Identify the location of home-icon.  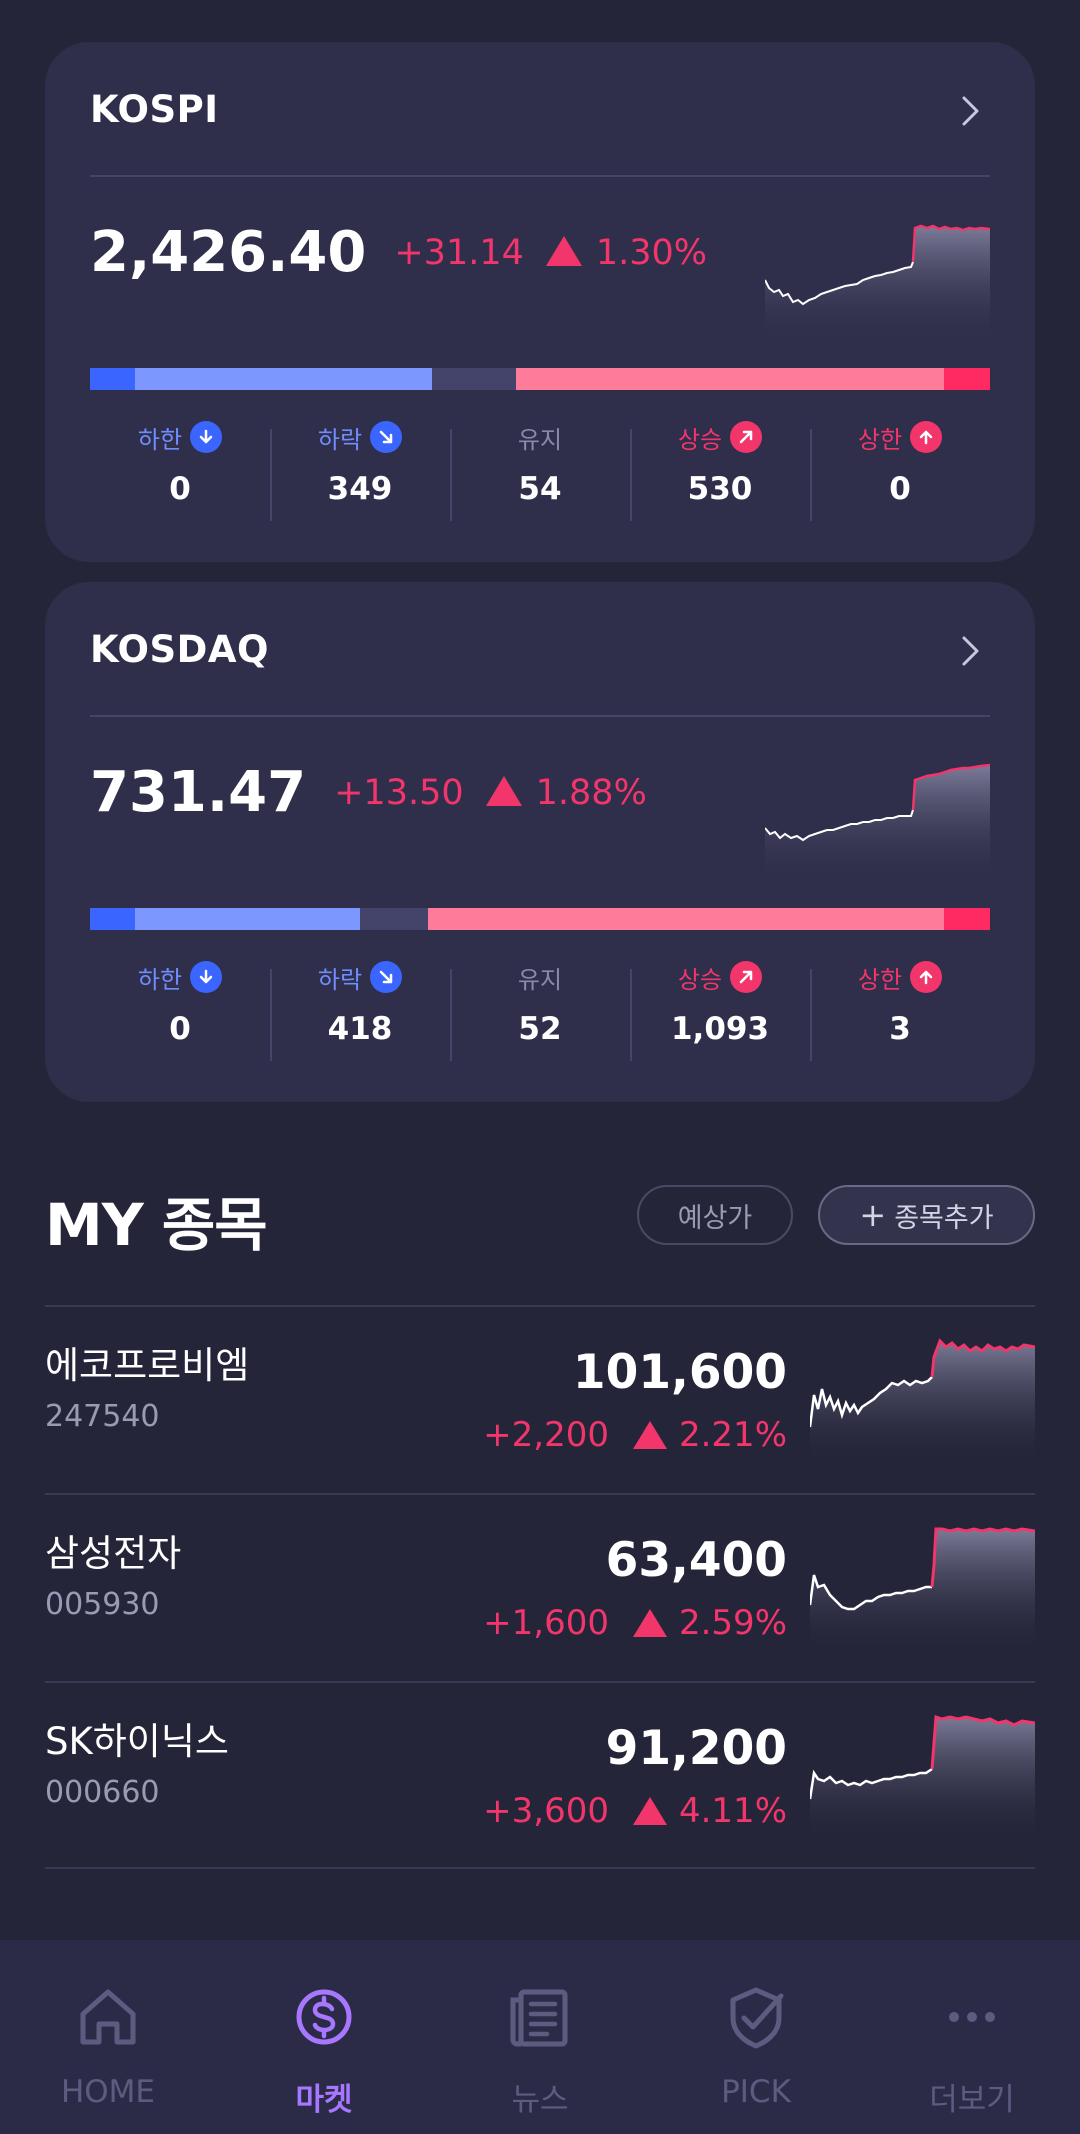
(108, 2017).